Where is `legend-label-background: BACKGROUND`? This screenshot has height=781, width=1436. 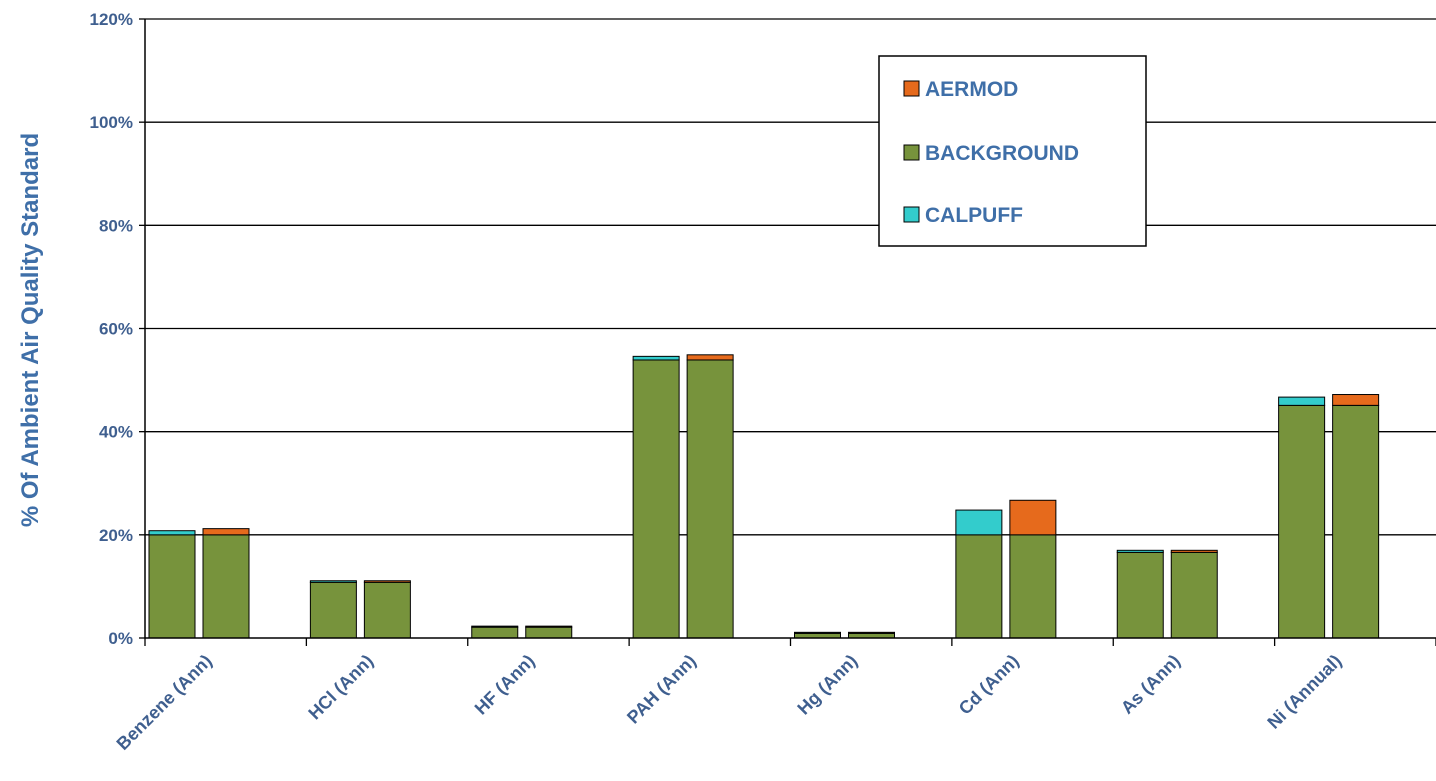 legend-label-background: BACKGROUND is located at coordinates (1002, 153).